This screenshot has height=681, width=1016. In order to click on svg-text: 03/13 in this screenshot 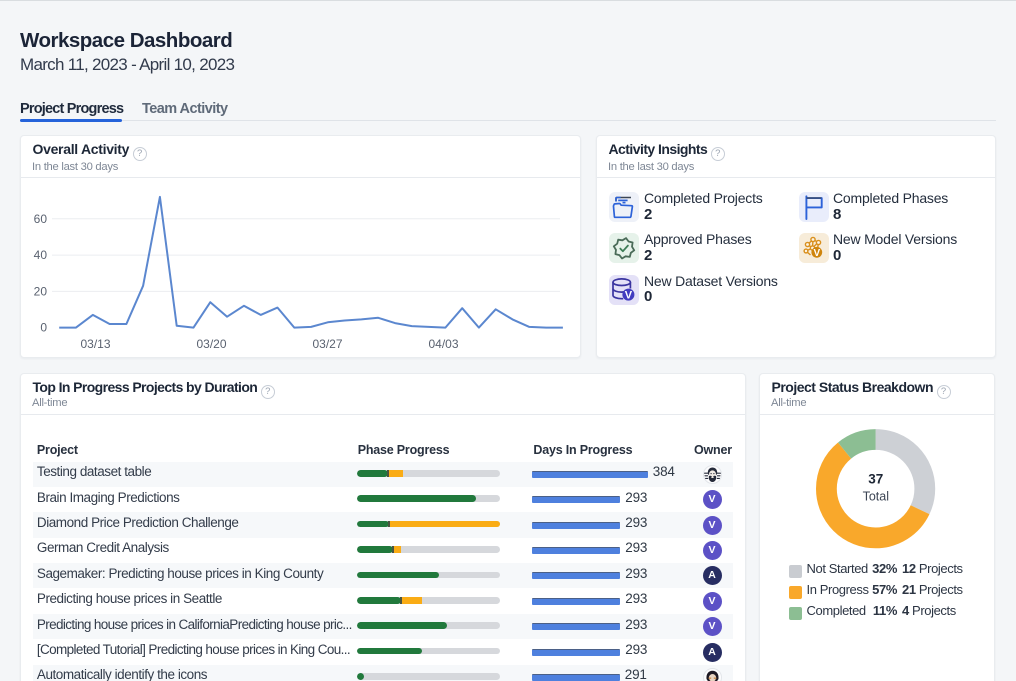, I will do `click(95, 344)`.